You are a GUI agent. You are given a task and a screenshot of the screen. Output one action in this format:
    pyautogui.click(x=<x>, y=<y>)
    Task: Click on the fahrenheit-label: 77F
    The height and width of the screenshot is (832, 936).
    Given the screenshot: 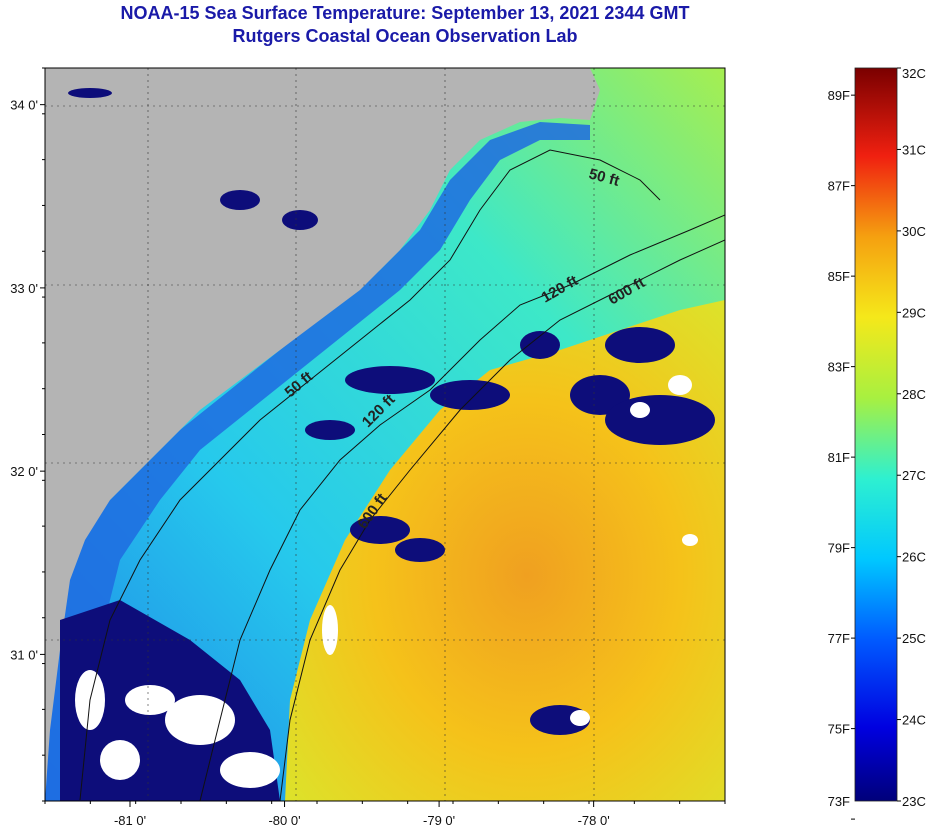 What is the action you would take?
    pyautogui.click(x=839, y=638)
    